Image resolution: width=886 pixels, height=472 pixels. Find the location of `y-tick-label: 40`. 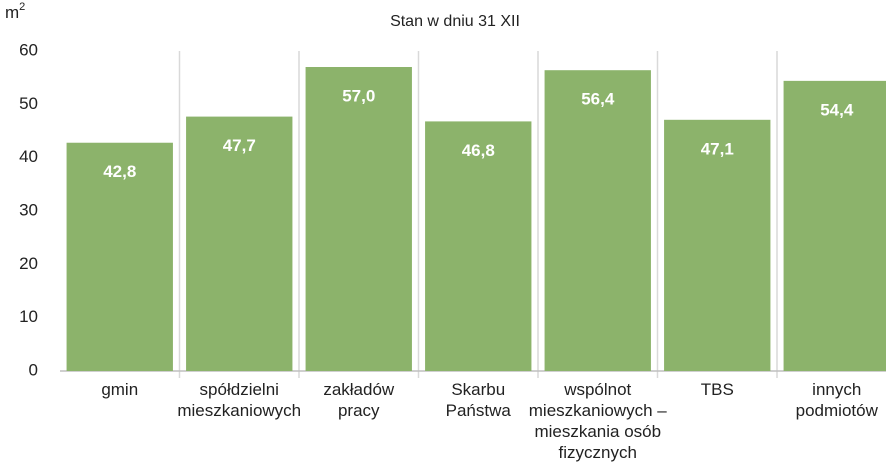

y-tick-label: 40 is located at coordinates (28, 156).